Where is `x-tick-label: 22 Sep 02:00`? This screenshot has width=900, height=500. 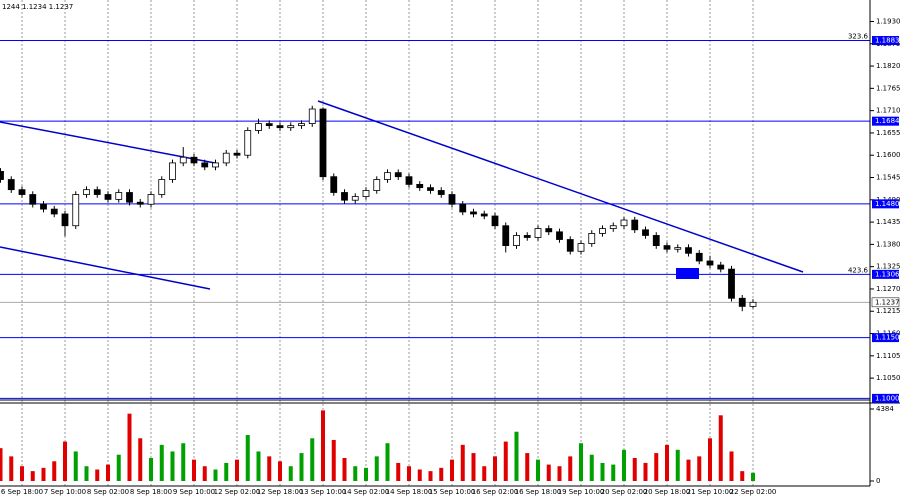 x-tick-label: 22 Sep 02:00 is located at coordinates (753, 492).